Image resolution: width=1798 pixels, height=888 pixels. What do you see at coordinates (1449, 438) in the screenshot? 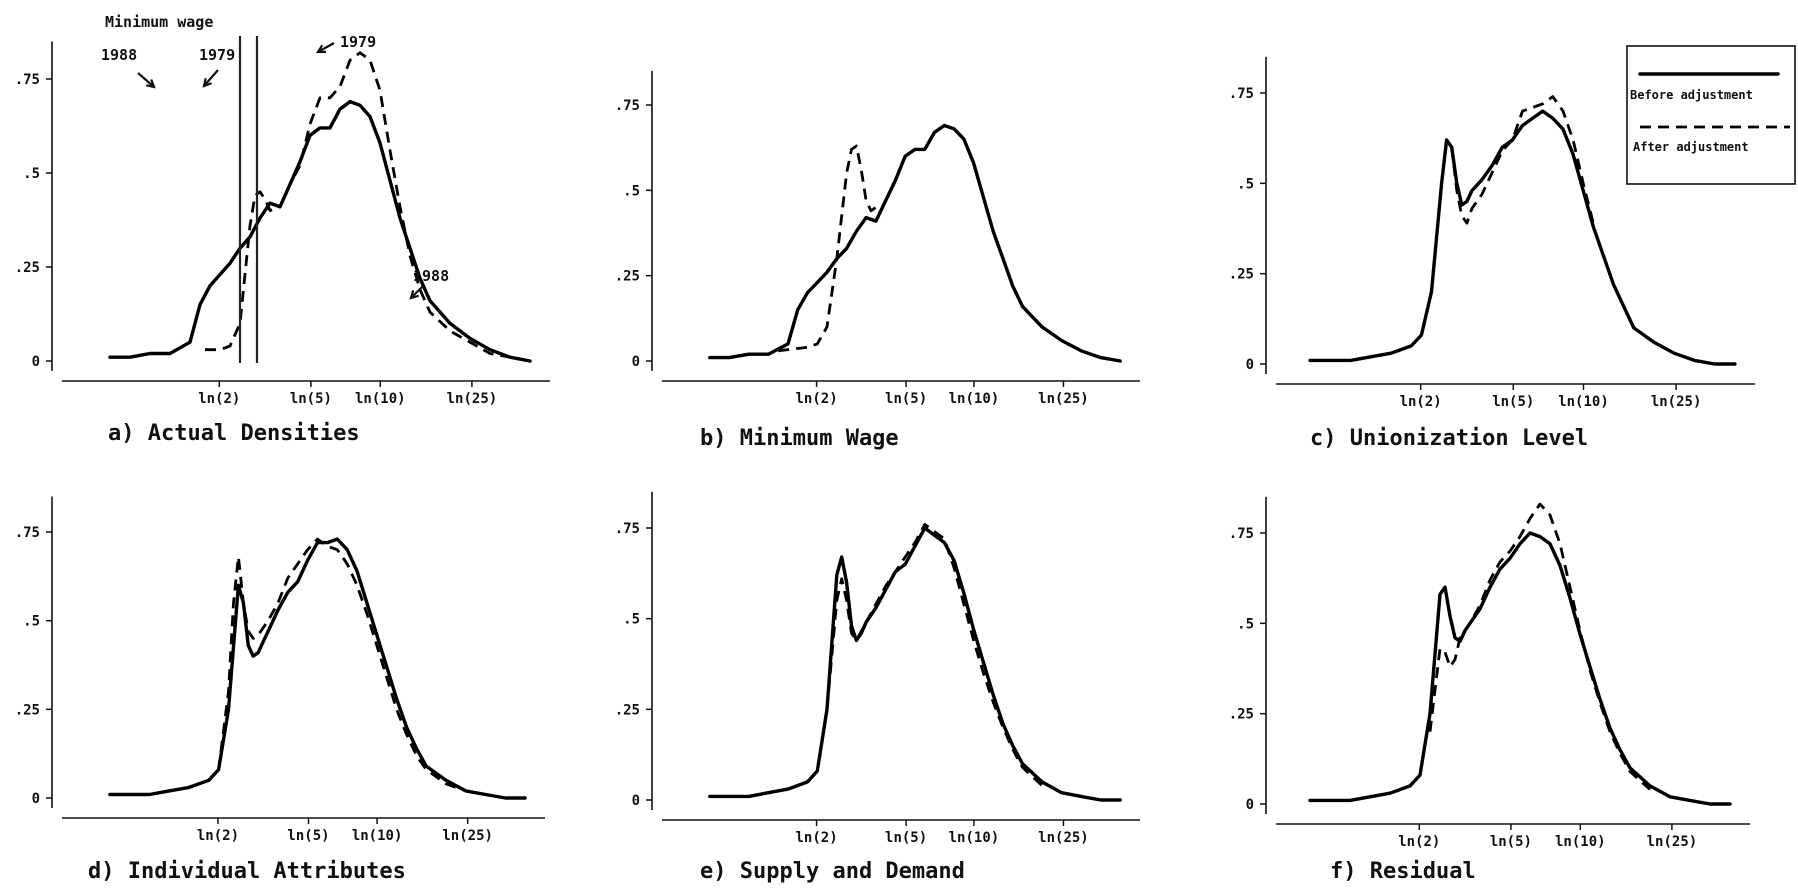
I see `panel-caption: c) Unionization Level` at bounding box center [1449, 438].